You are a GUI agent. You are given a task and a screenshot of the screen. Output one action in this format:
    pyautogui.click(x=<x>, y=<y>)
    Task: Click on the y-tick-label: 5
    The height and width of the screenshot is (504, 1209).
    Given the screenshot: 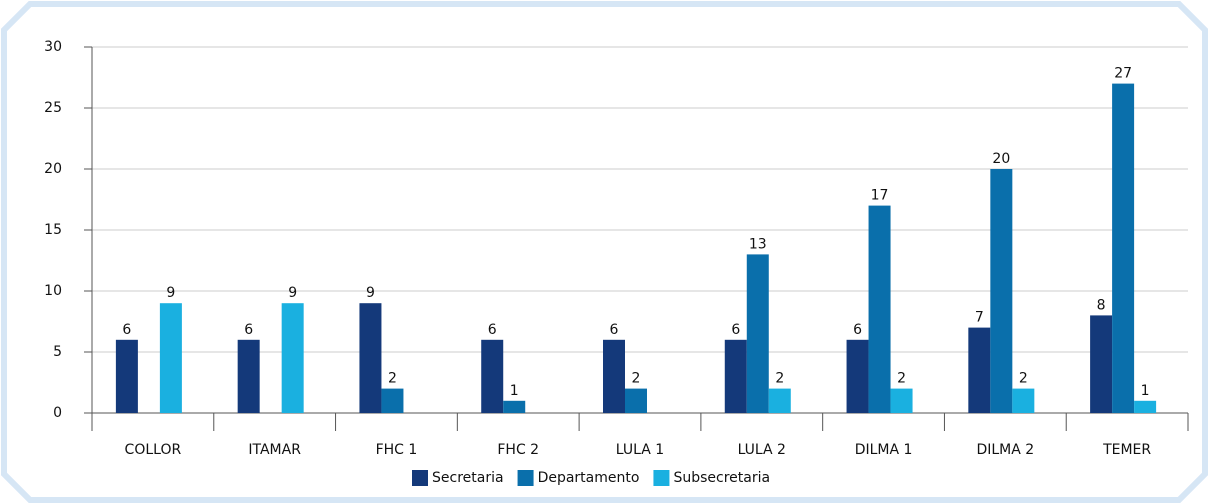 What is the action you would take?
    pyautogui.click(x=57, y=352)
    